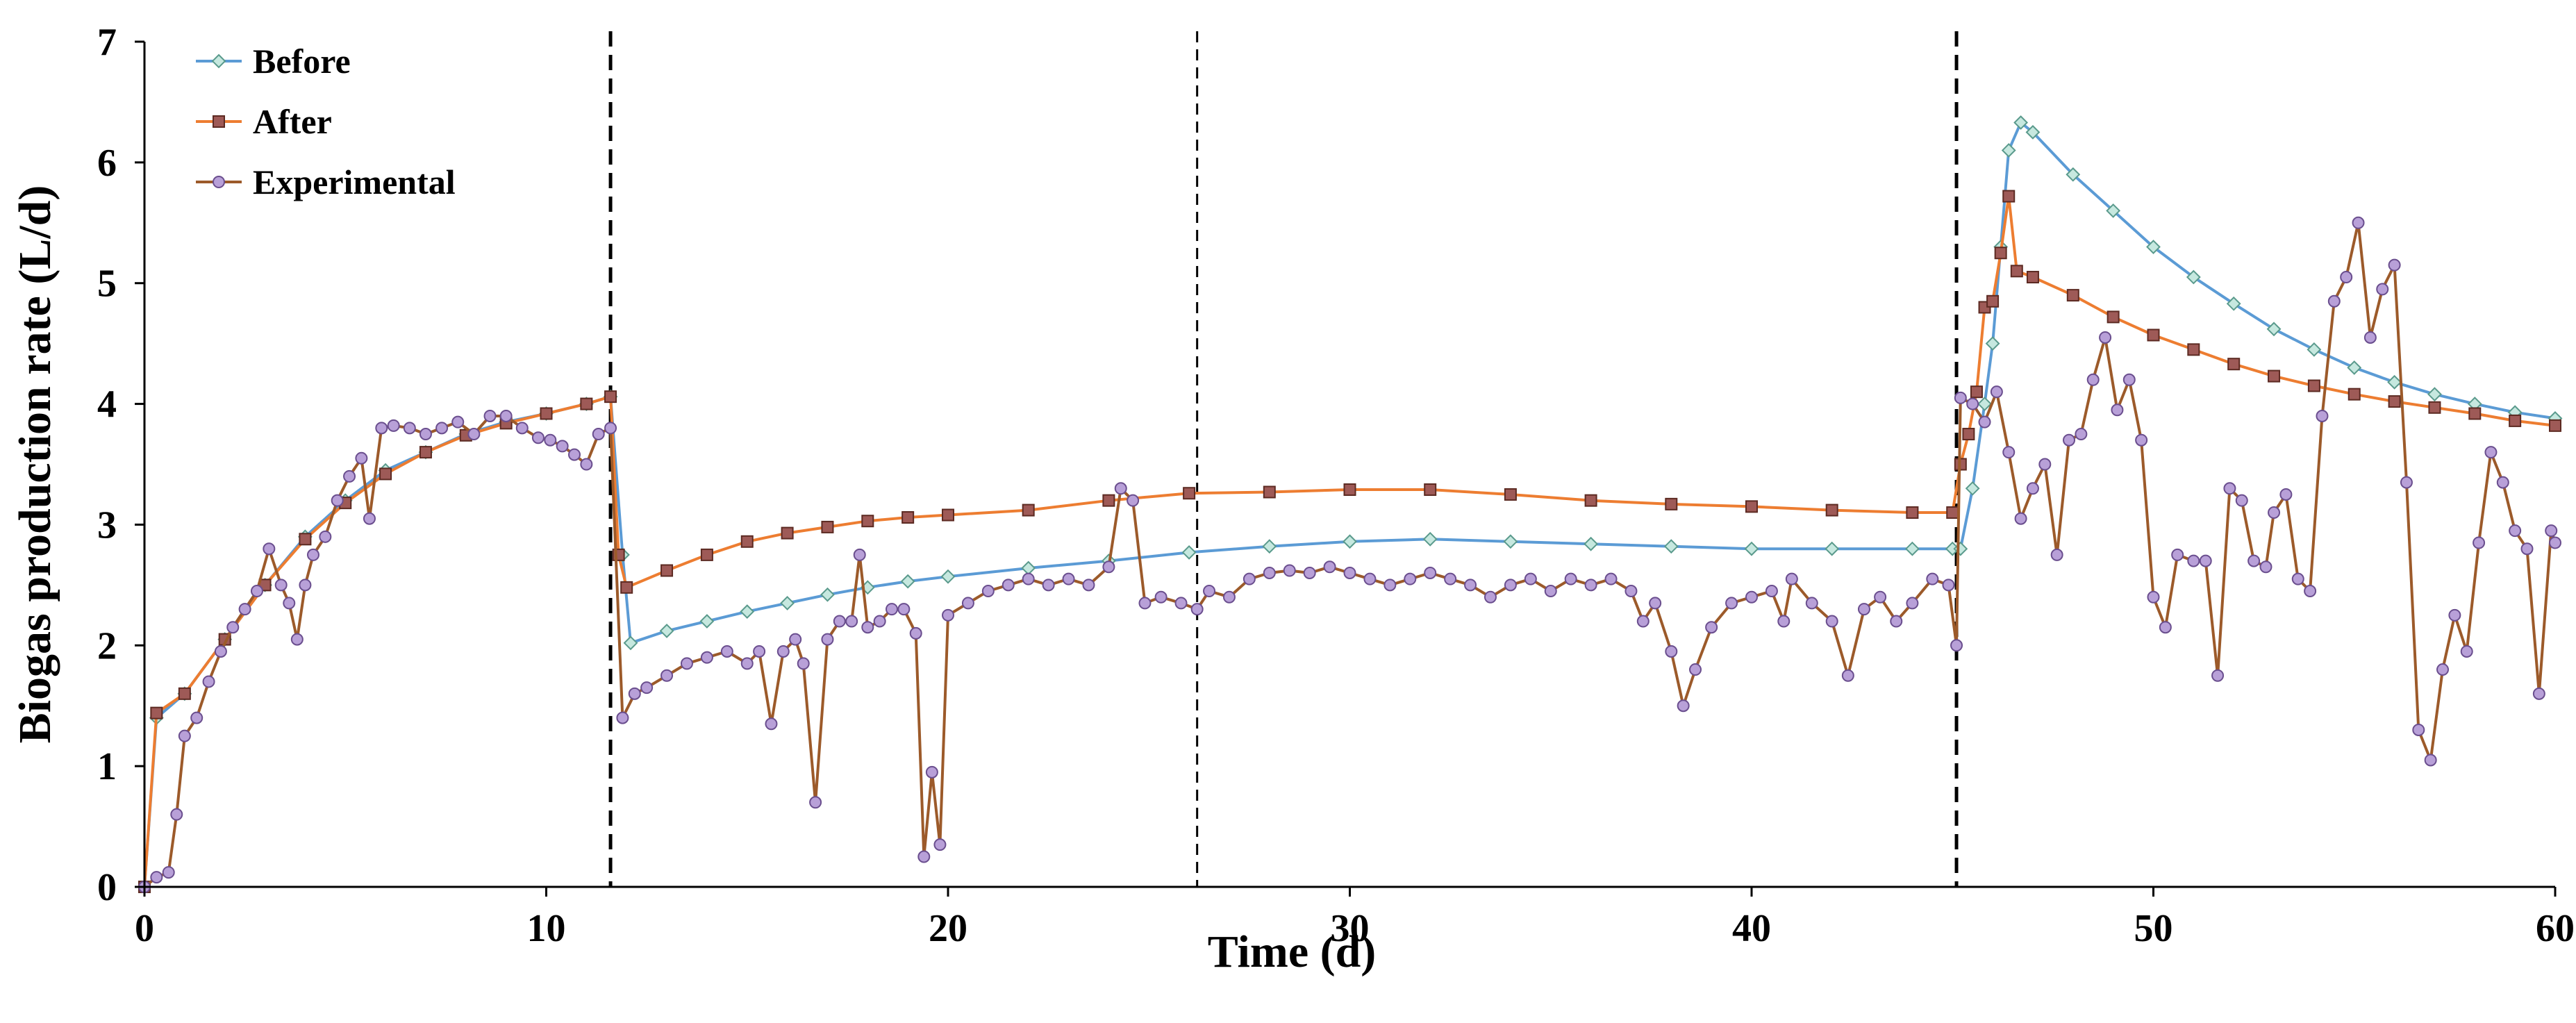 The image size is (2576, 1023). Describe the element at coordinates (546, 929) in the screenshot. I see `x-tick-label: 10` at that location.